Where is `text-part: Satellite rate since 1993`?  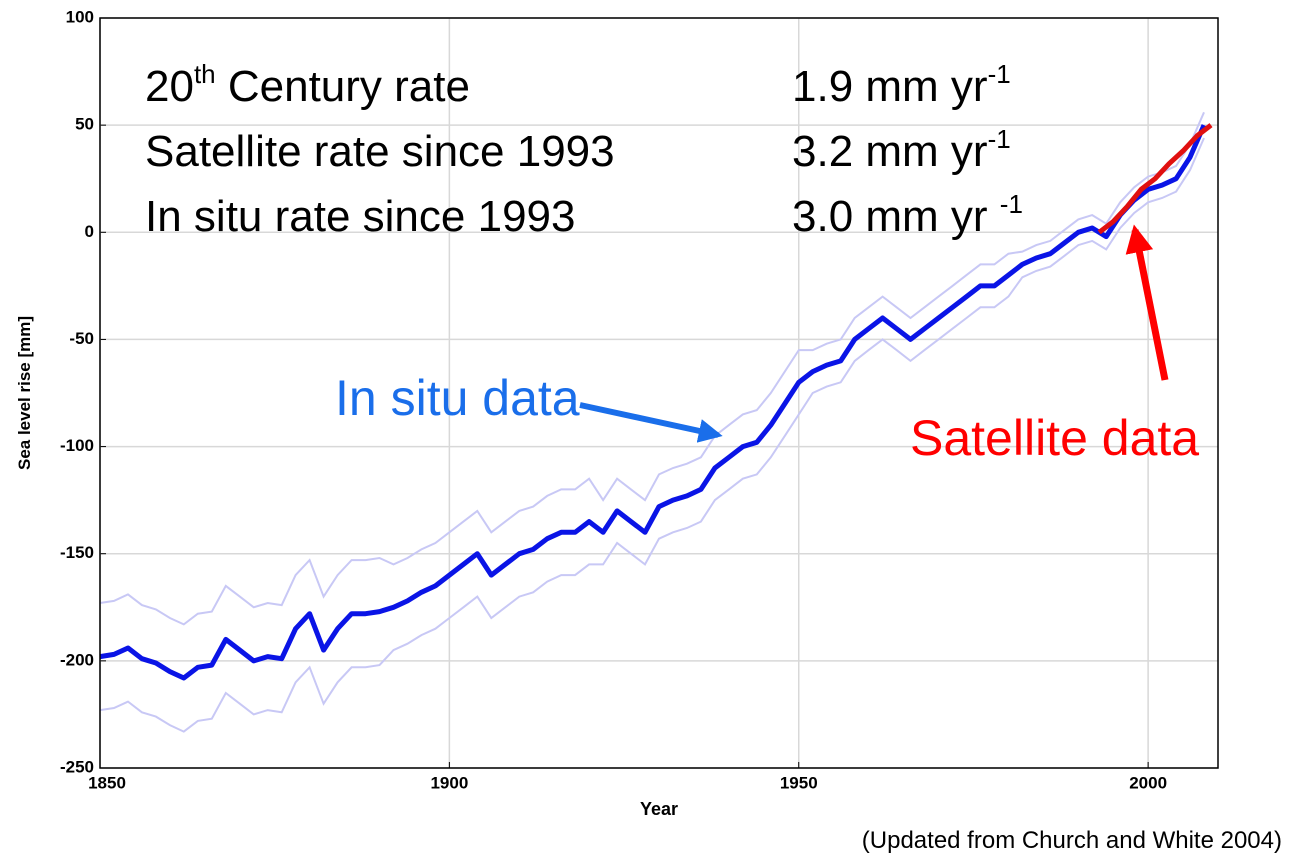 text-part: Satellite rate since 1993 is located at coordinates (380, 151).